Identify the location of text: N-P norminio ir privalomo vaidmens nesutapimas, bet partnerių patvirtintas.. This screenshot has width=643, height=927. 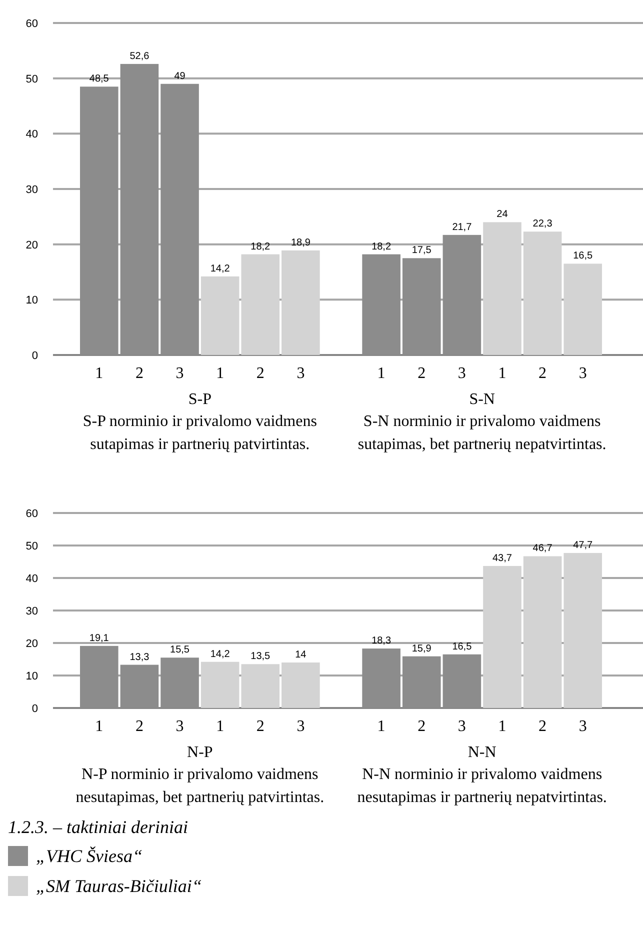
(200, 786).